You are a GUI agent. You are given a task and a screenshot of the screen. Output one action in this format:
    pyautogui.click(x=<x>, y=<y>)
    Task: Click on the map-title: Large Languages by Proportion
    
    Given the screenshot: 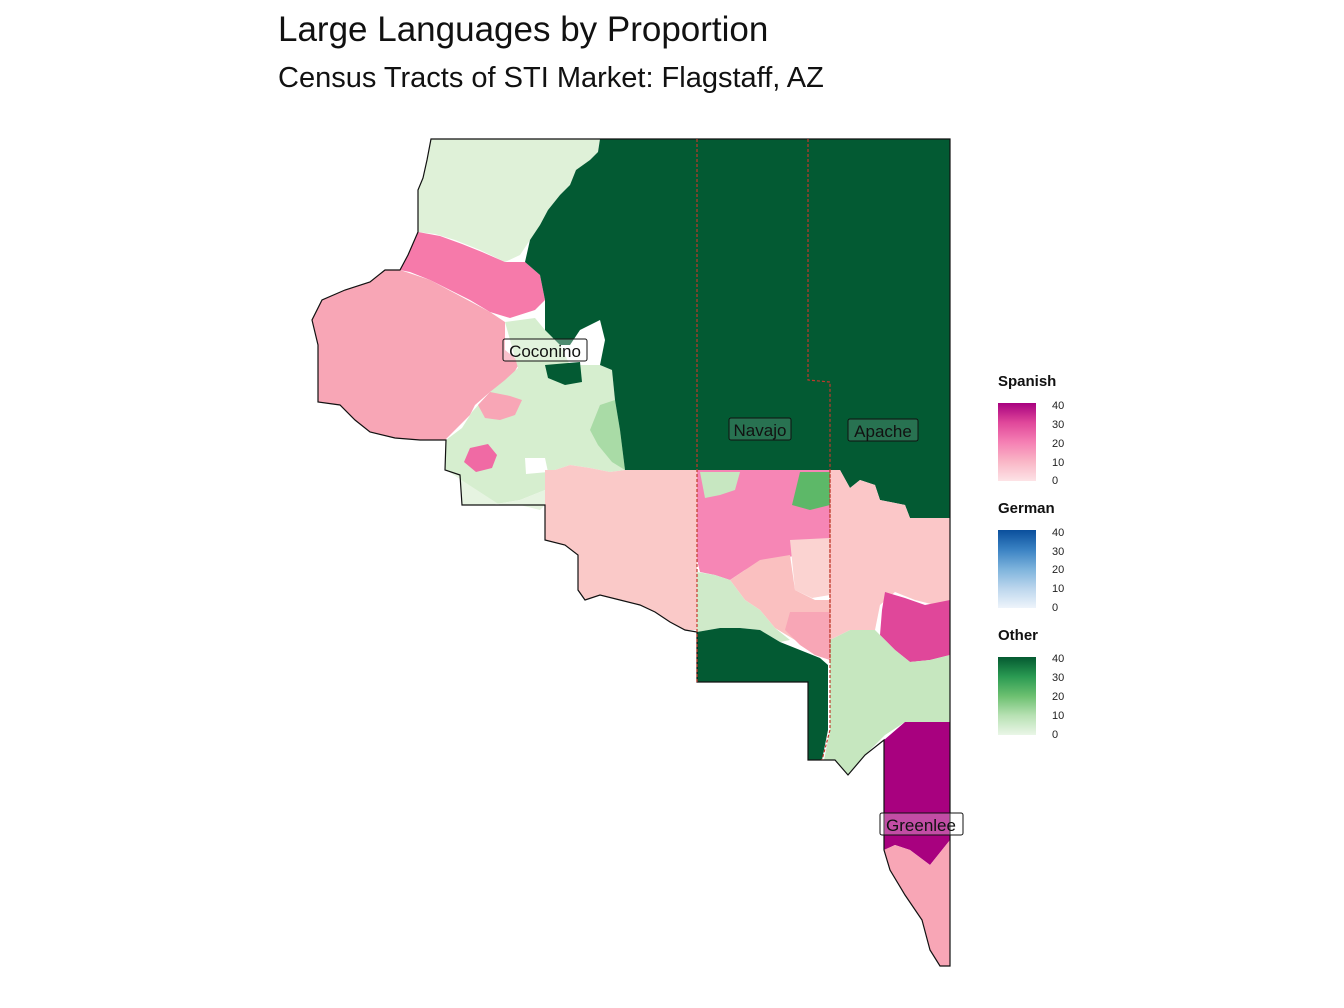 What is the action you would take?
    pyautogui.click(x=523, y=29)
    